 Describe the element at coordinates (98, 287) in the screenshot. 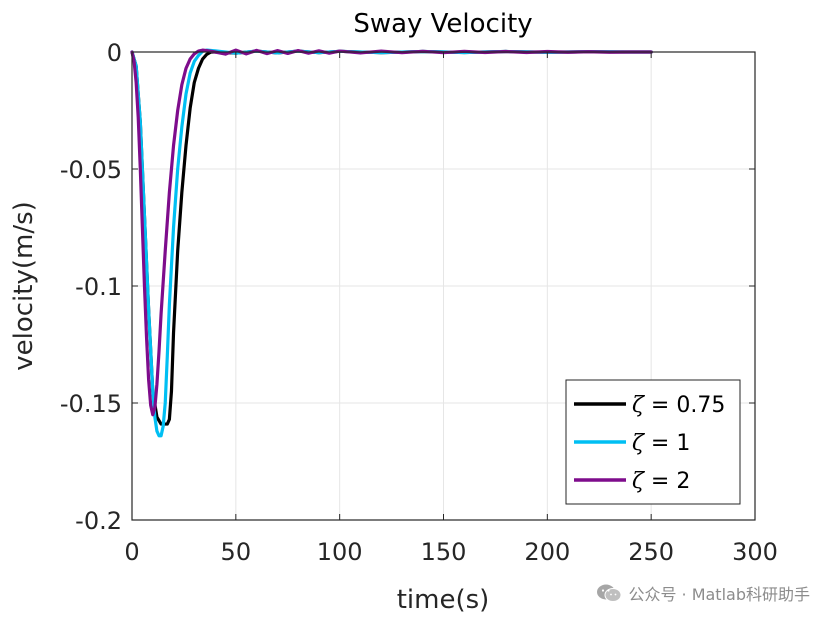

I see `y-tick-label: -0.1` at that location.